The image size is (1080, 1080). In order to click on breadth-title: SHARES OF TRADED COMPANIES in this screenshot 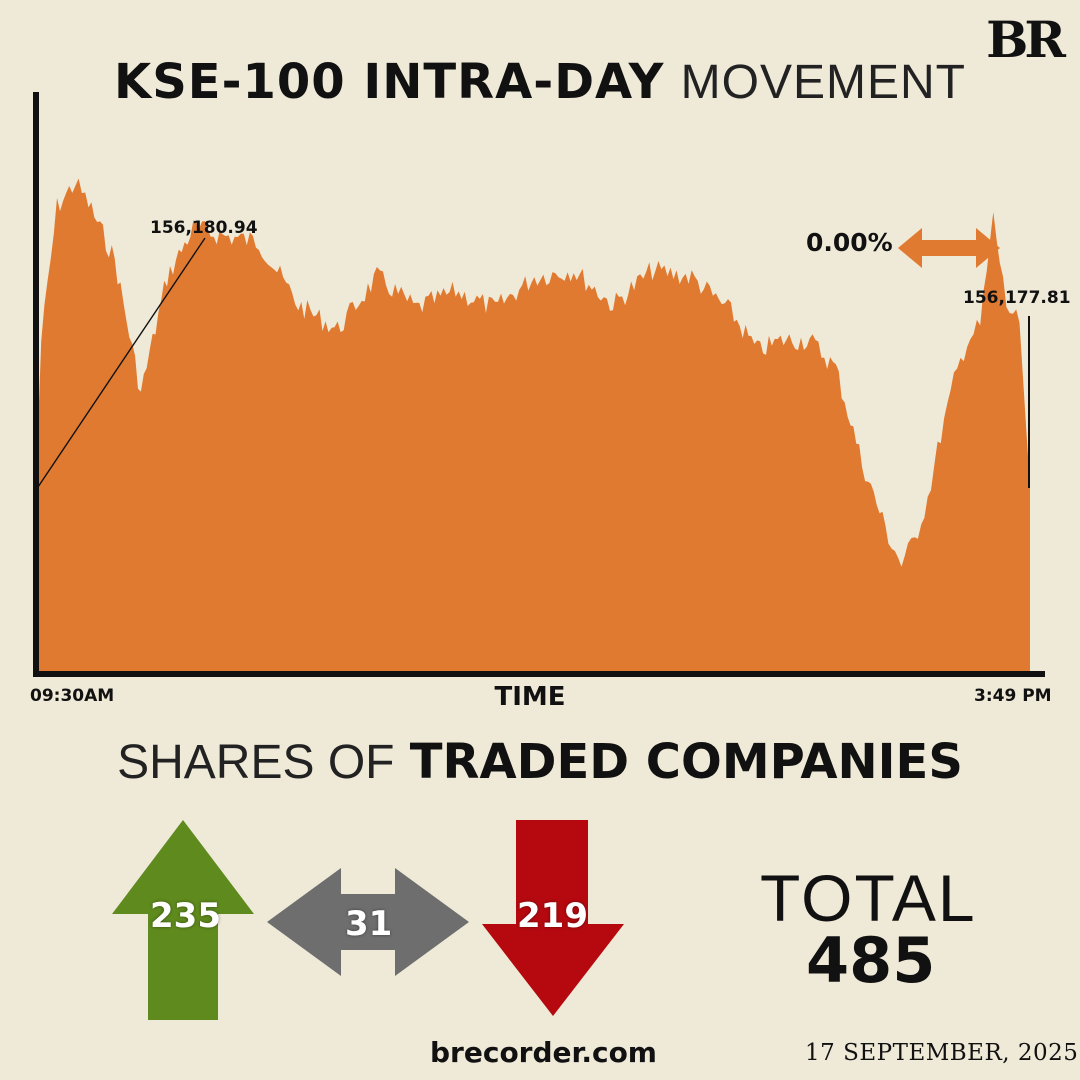, I will do `click(540, 762)`.